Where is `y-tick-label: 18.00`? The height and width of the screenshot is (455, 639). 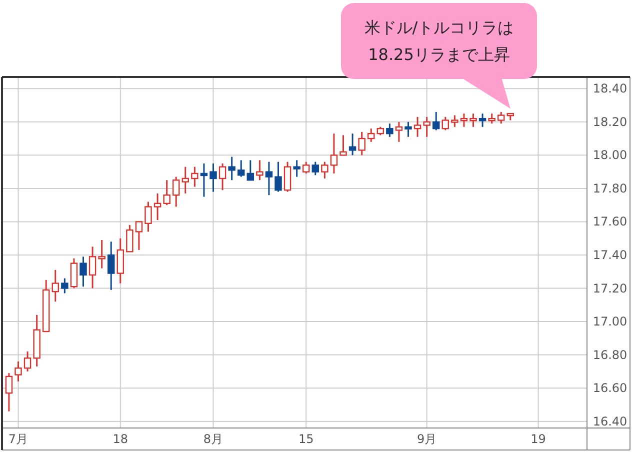 y-tick-label: 18.00 is located at coordinates (610, 155).